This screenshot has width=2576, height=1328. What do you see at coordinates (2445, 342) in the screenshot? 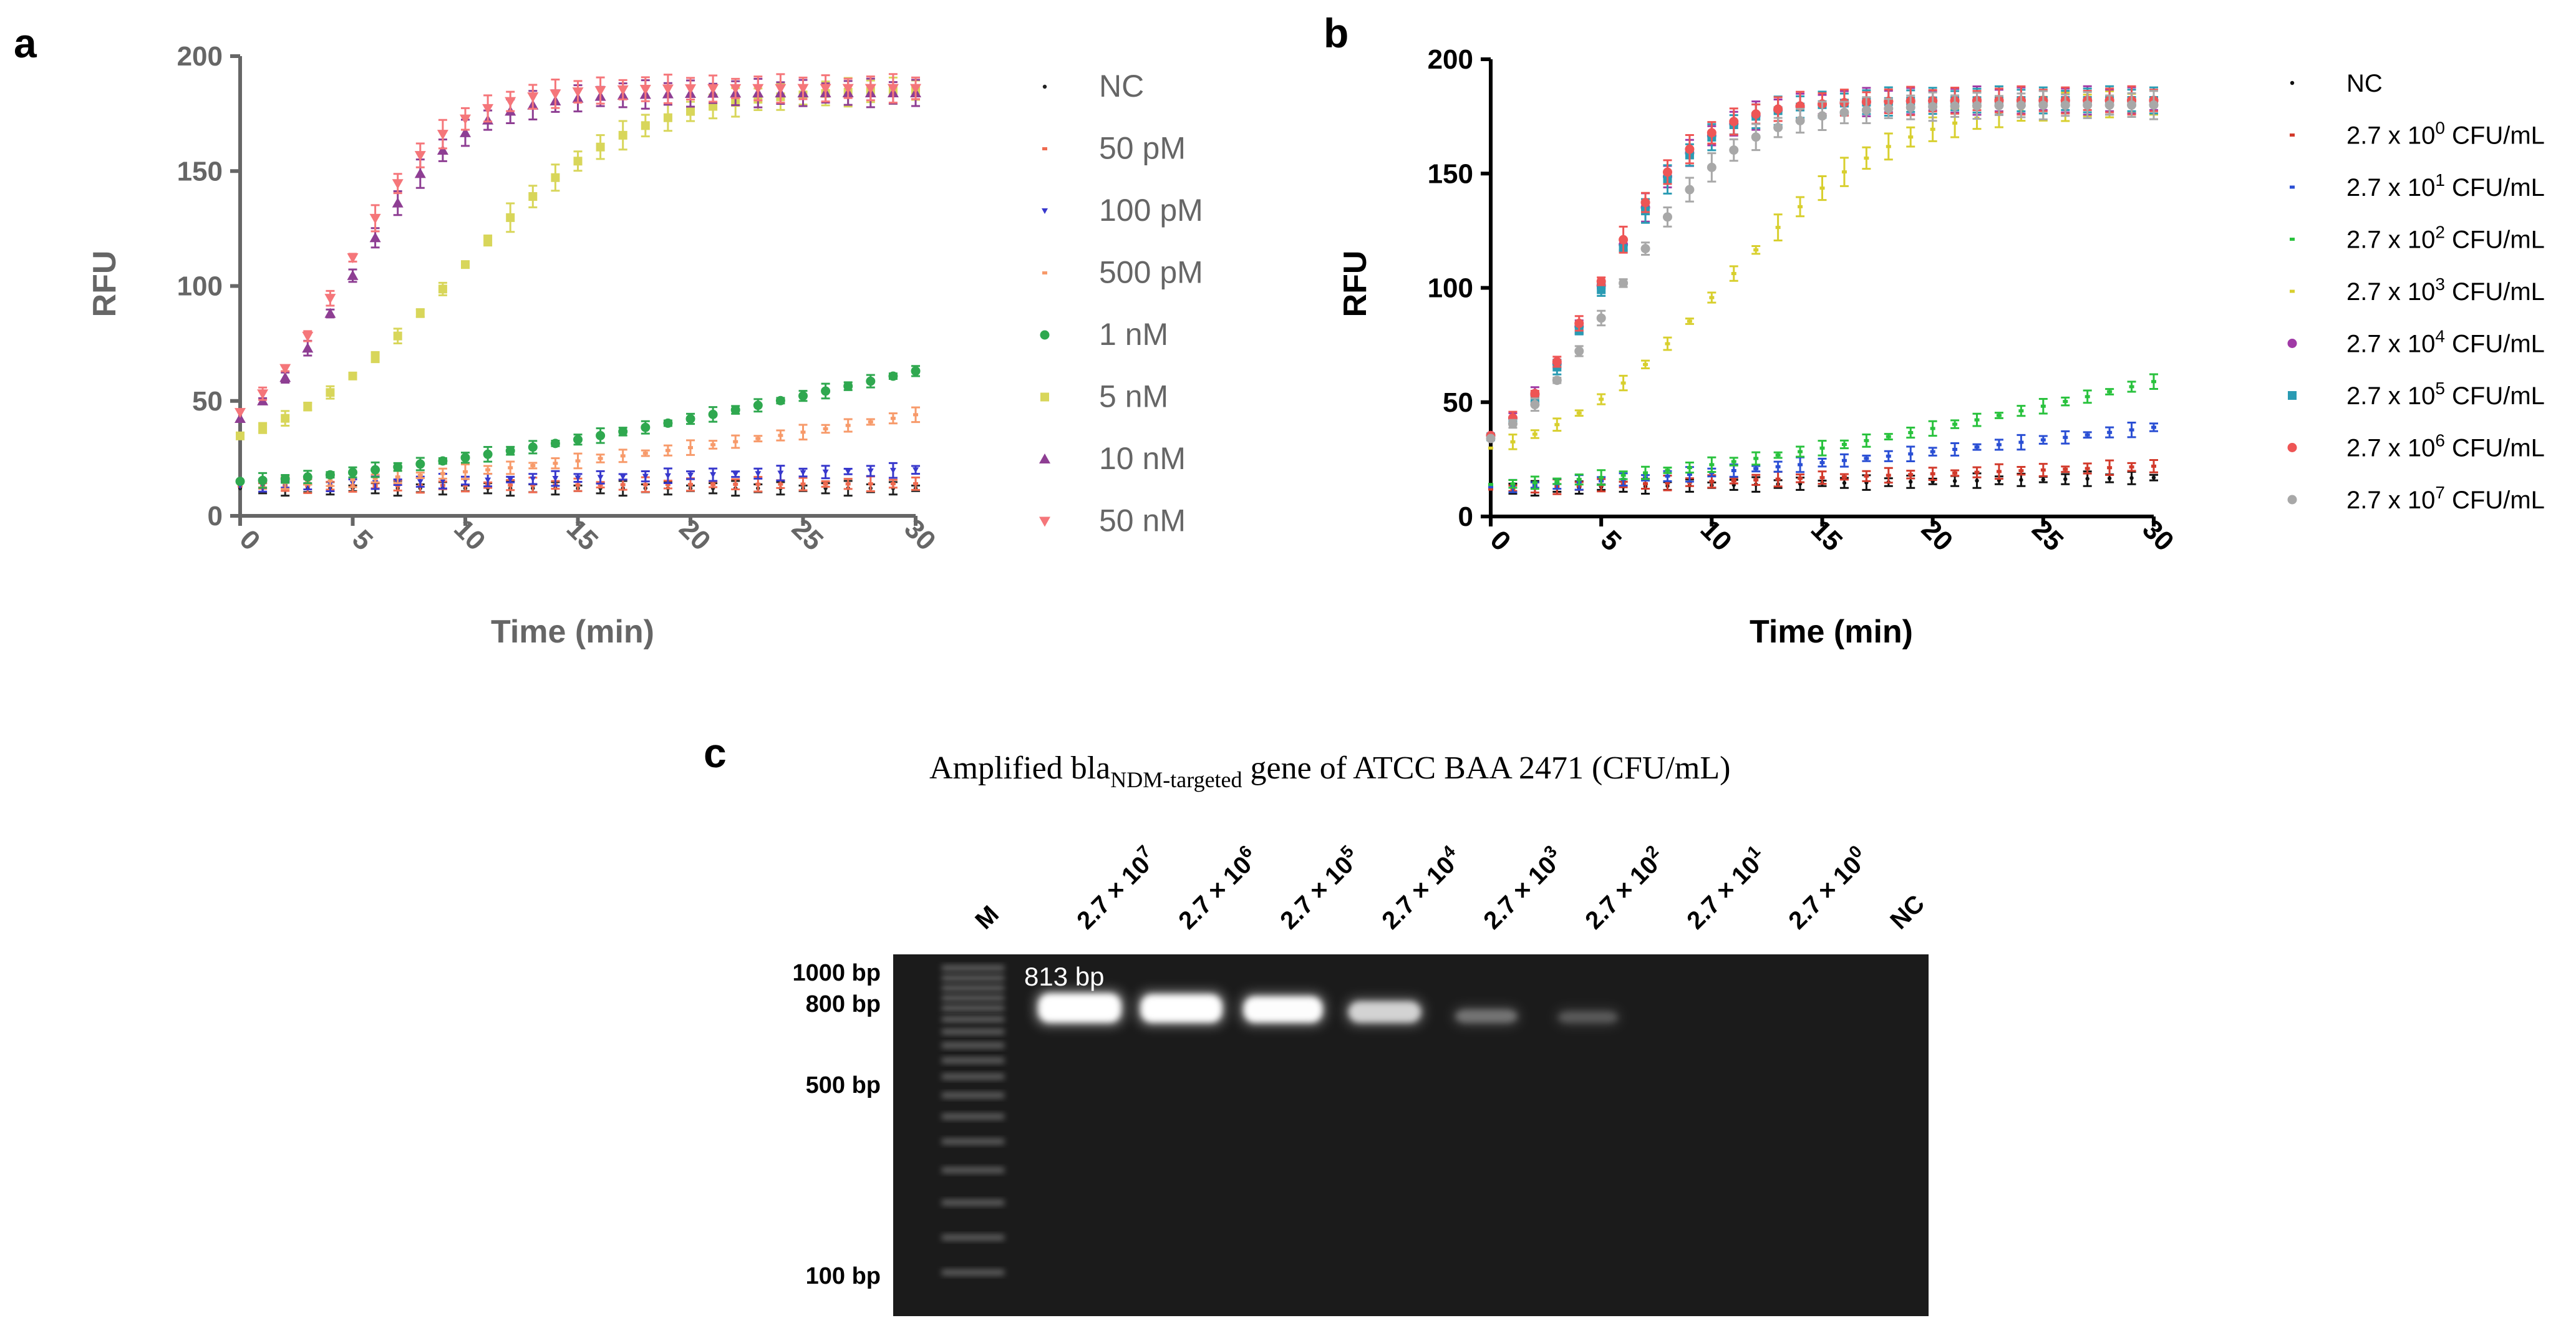
I see `b-legend-label: 2.7 x 104 CFU/mL` at bounding box center [2445, 342].